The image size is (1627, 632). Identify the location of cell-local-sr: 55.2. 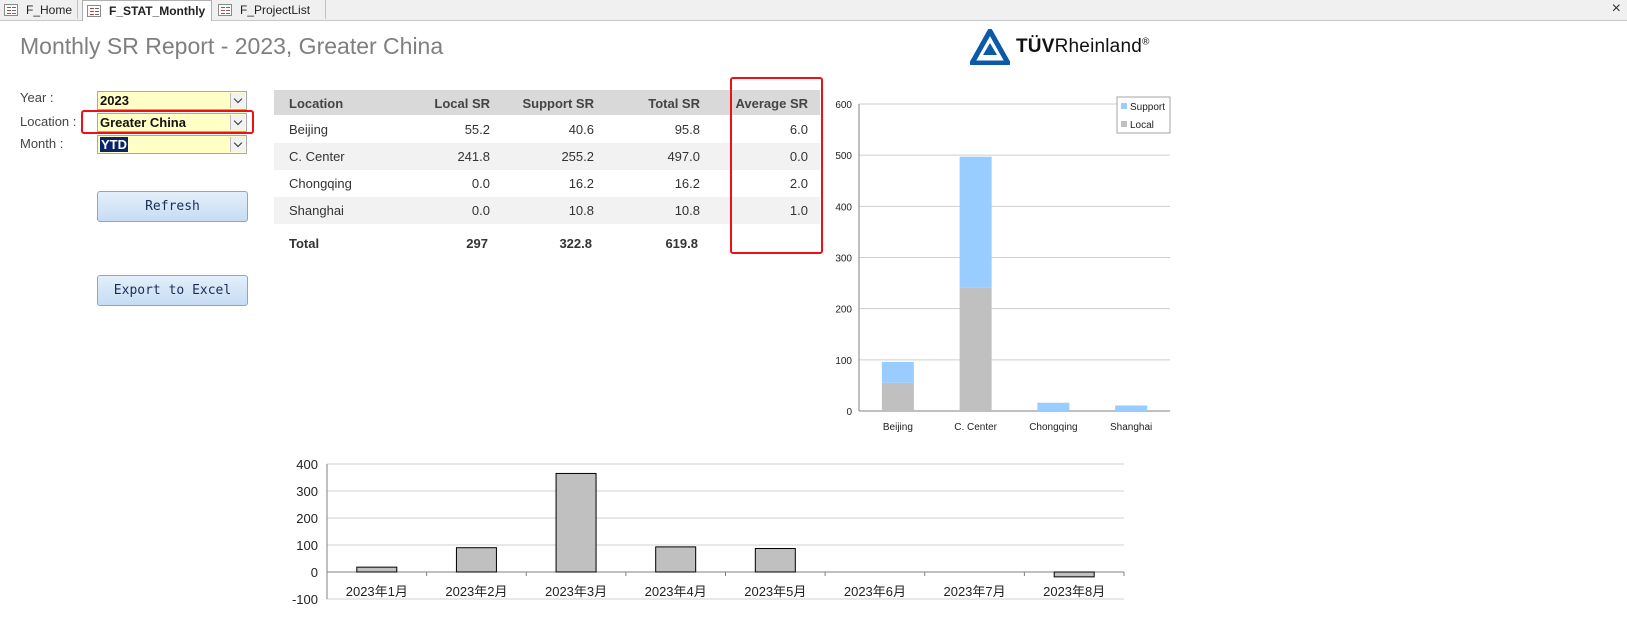
(477, 129).